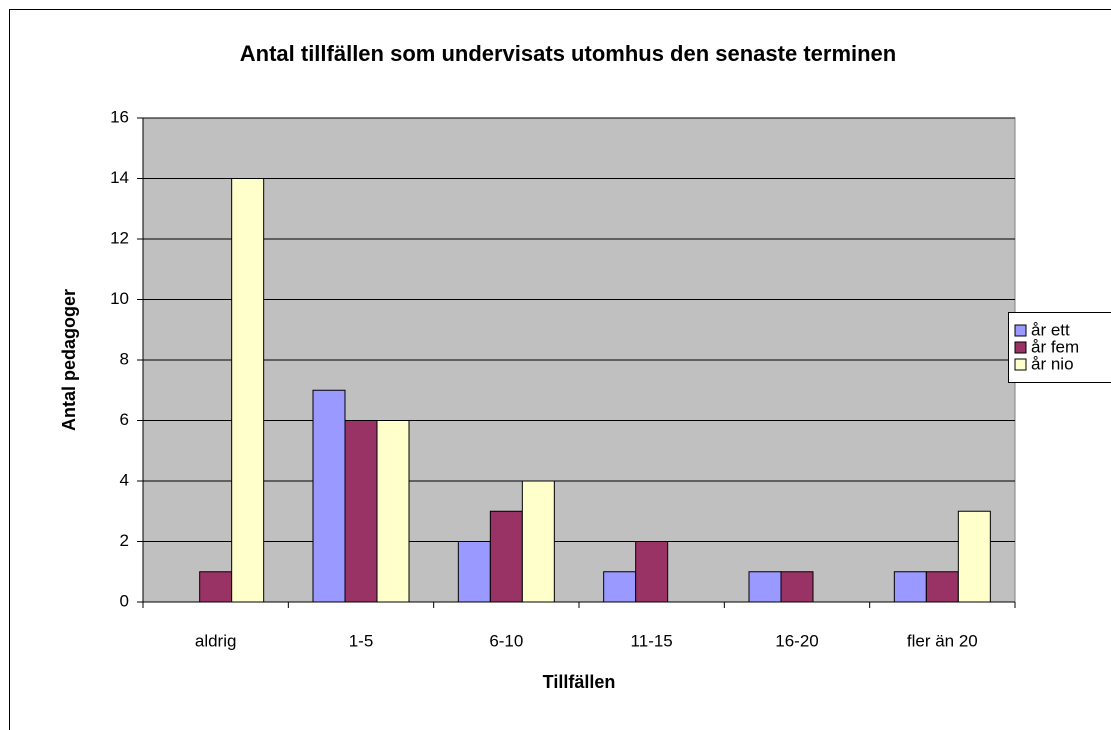 This screenshot has height=730, width=1111. What do you see at coordinates (1050, 329) in the screenshot?
I see `legend-label: år ett` at bounding box center [1050, 329].